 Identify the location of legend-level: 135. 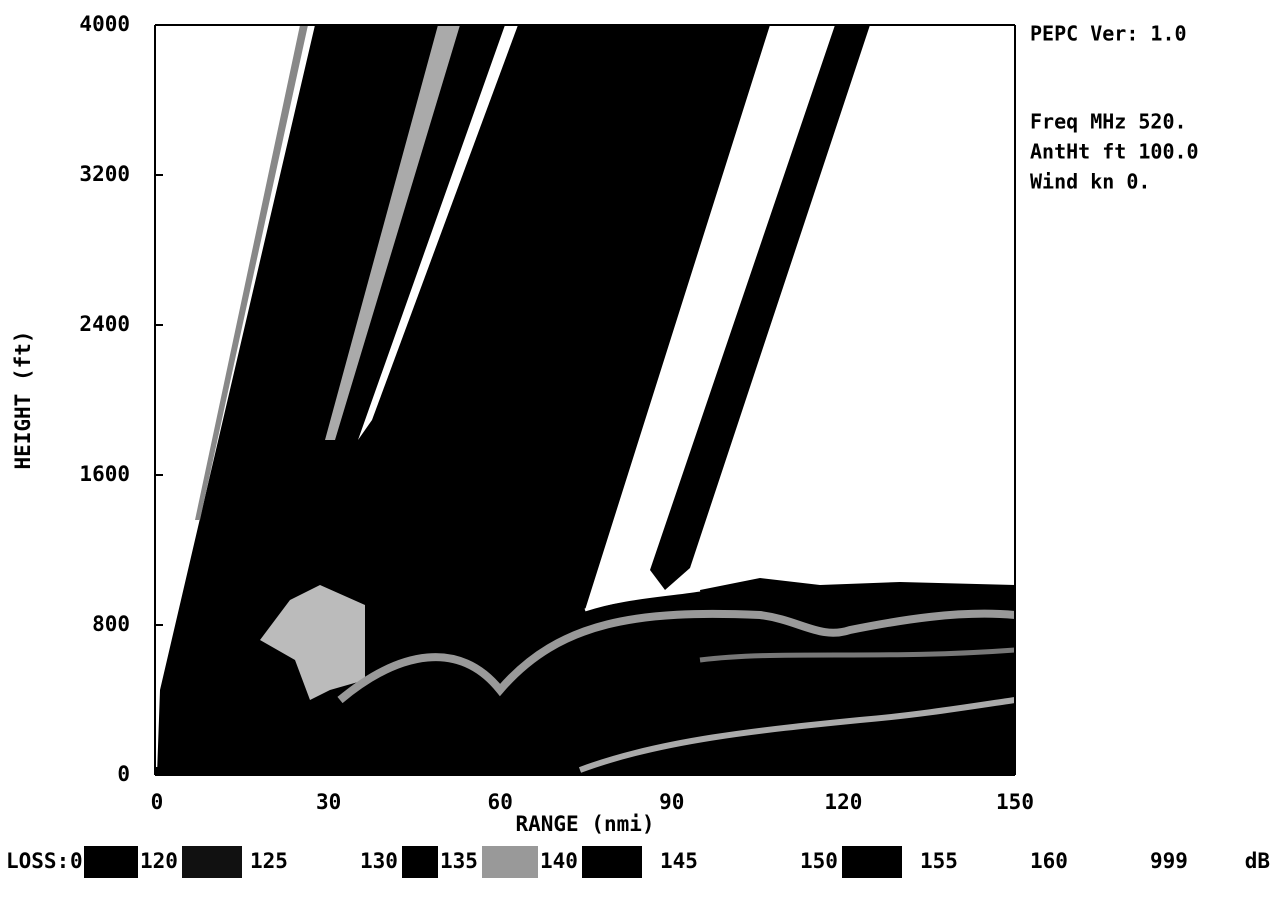
(459, 861).